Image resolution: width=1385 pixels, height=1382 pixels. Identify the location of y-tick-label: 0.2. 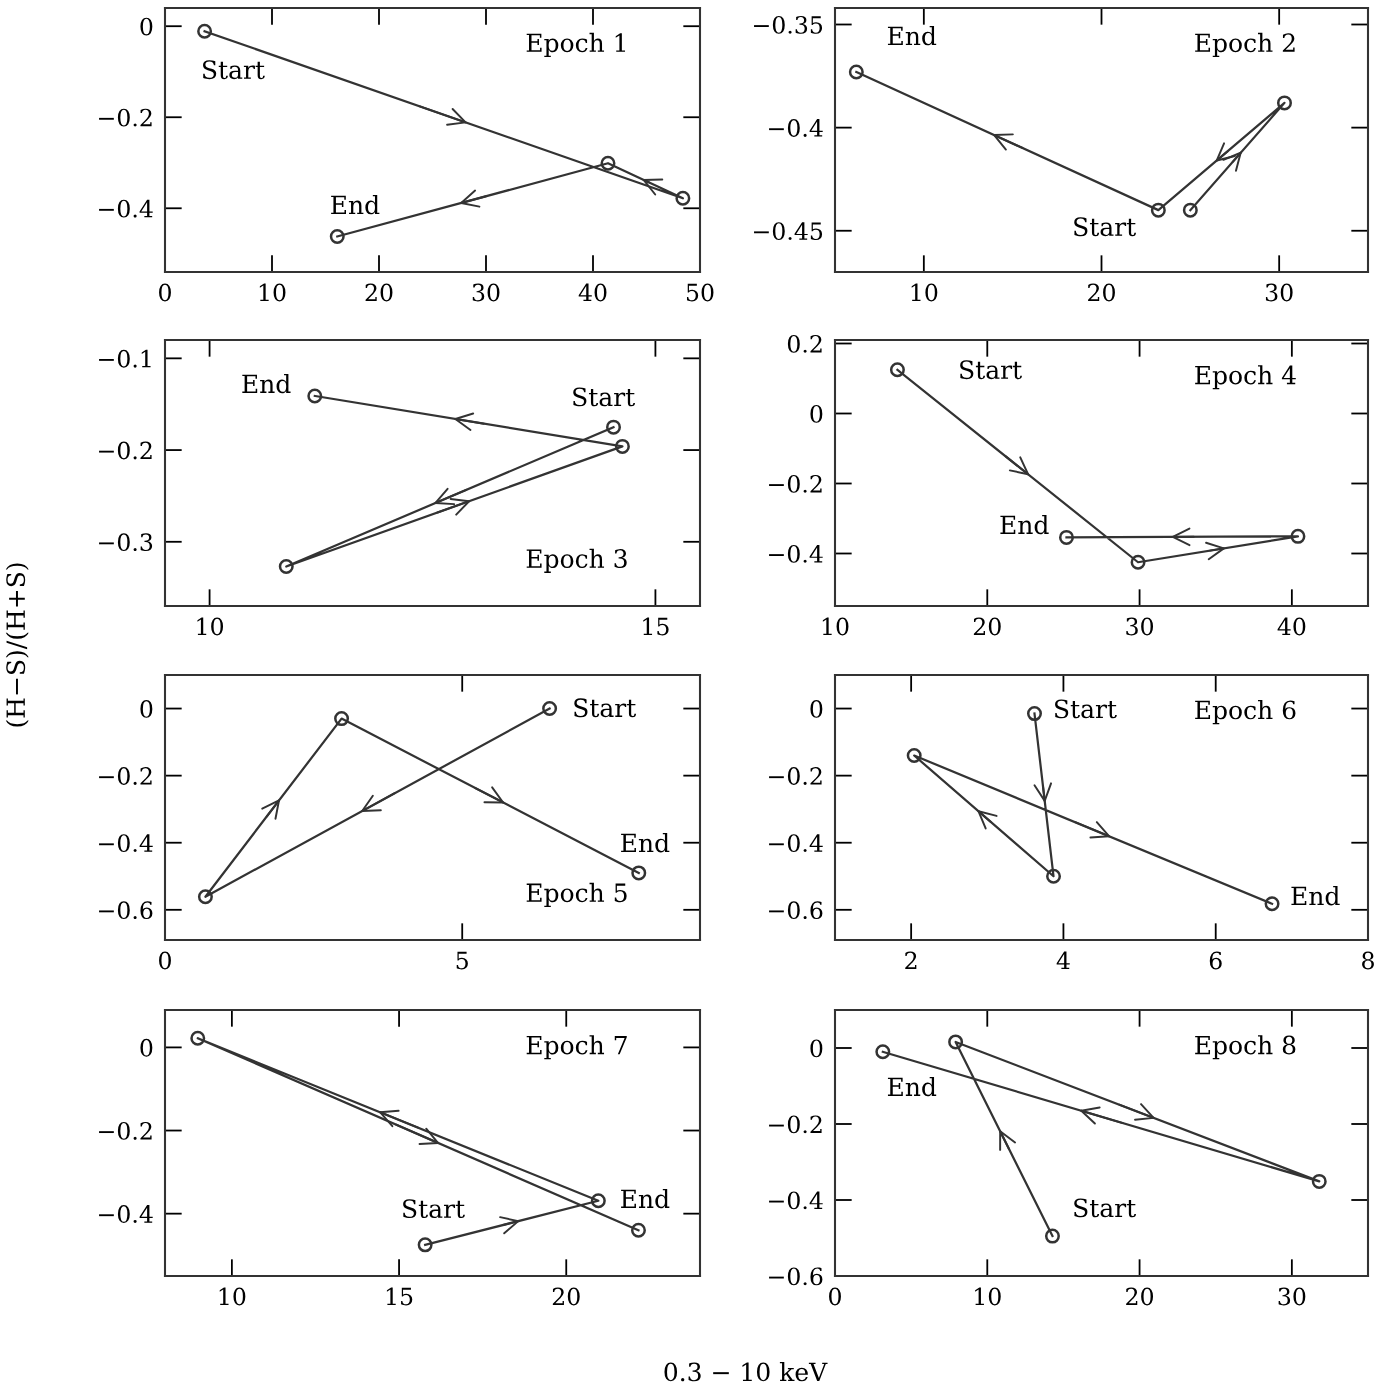
(804, 343).